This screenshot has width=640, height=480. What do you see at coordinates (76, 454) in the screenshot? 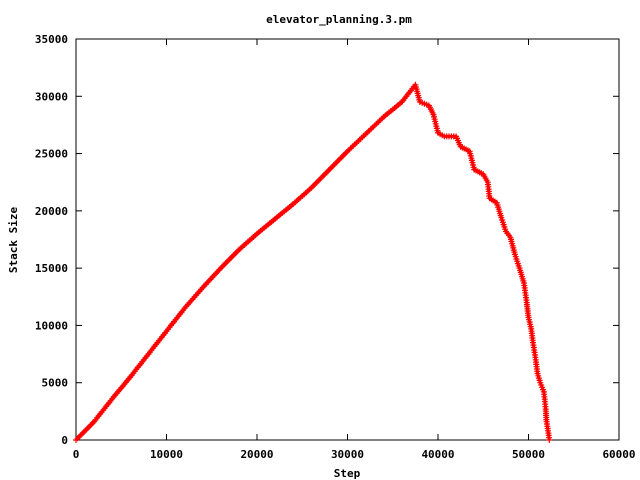
I see `x-tick-label: 0` at bounding box center [76, 454].